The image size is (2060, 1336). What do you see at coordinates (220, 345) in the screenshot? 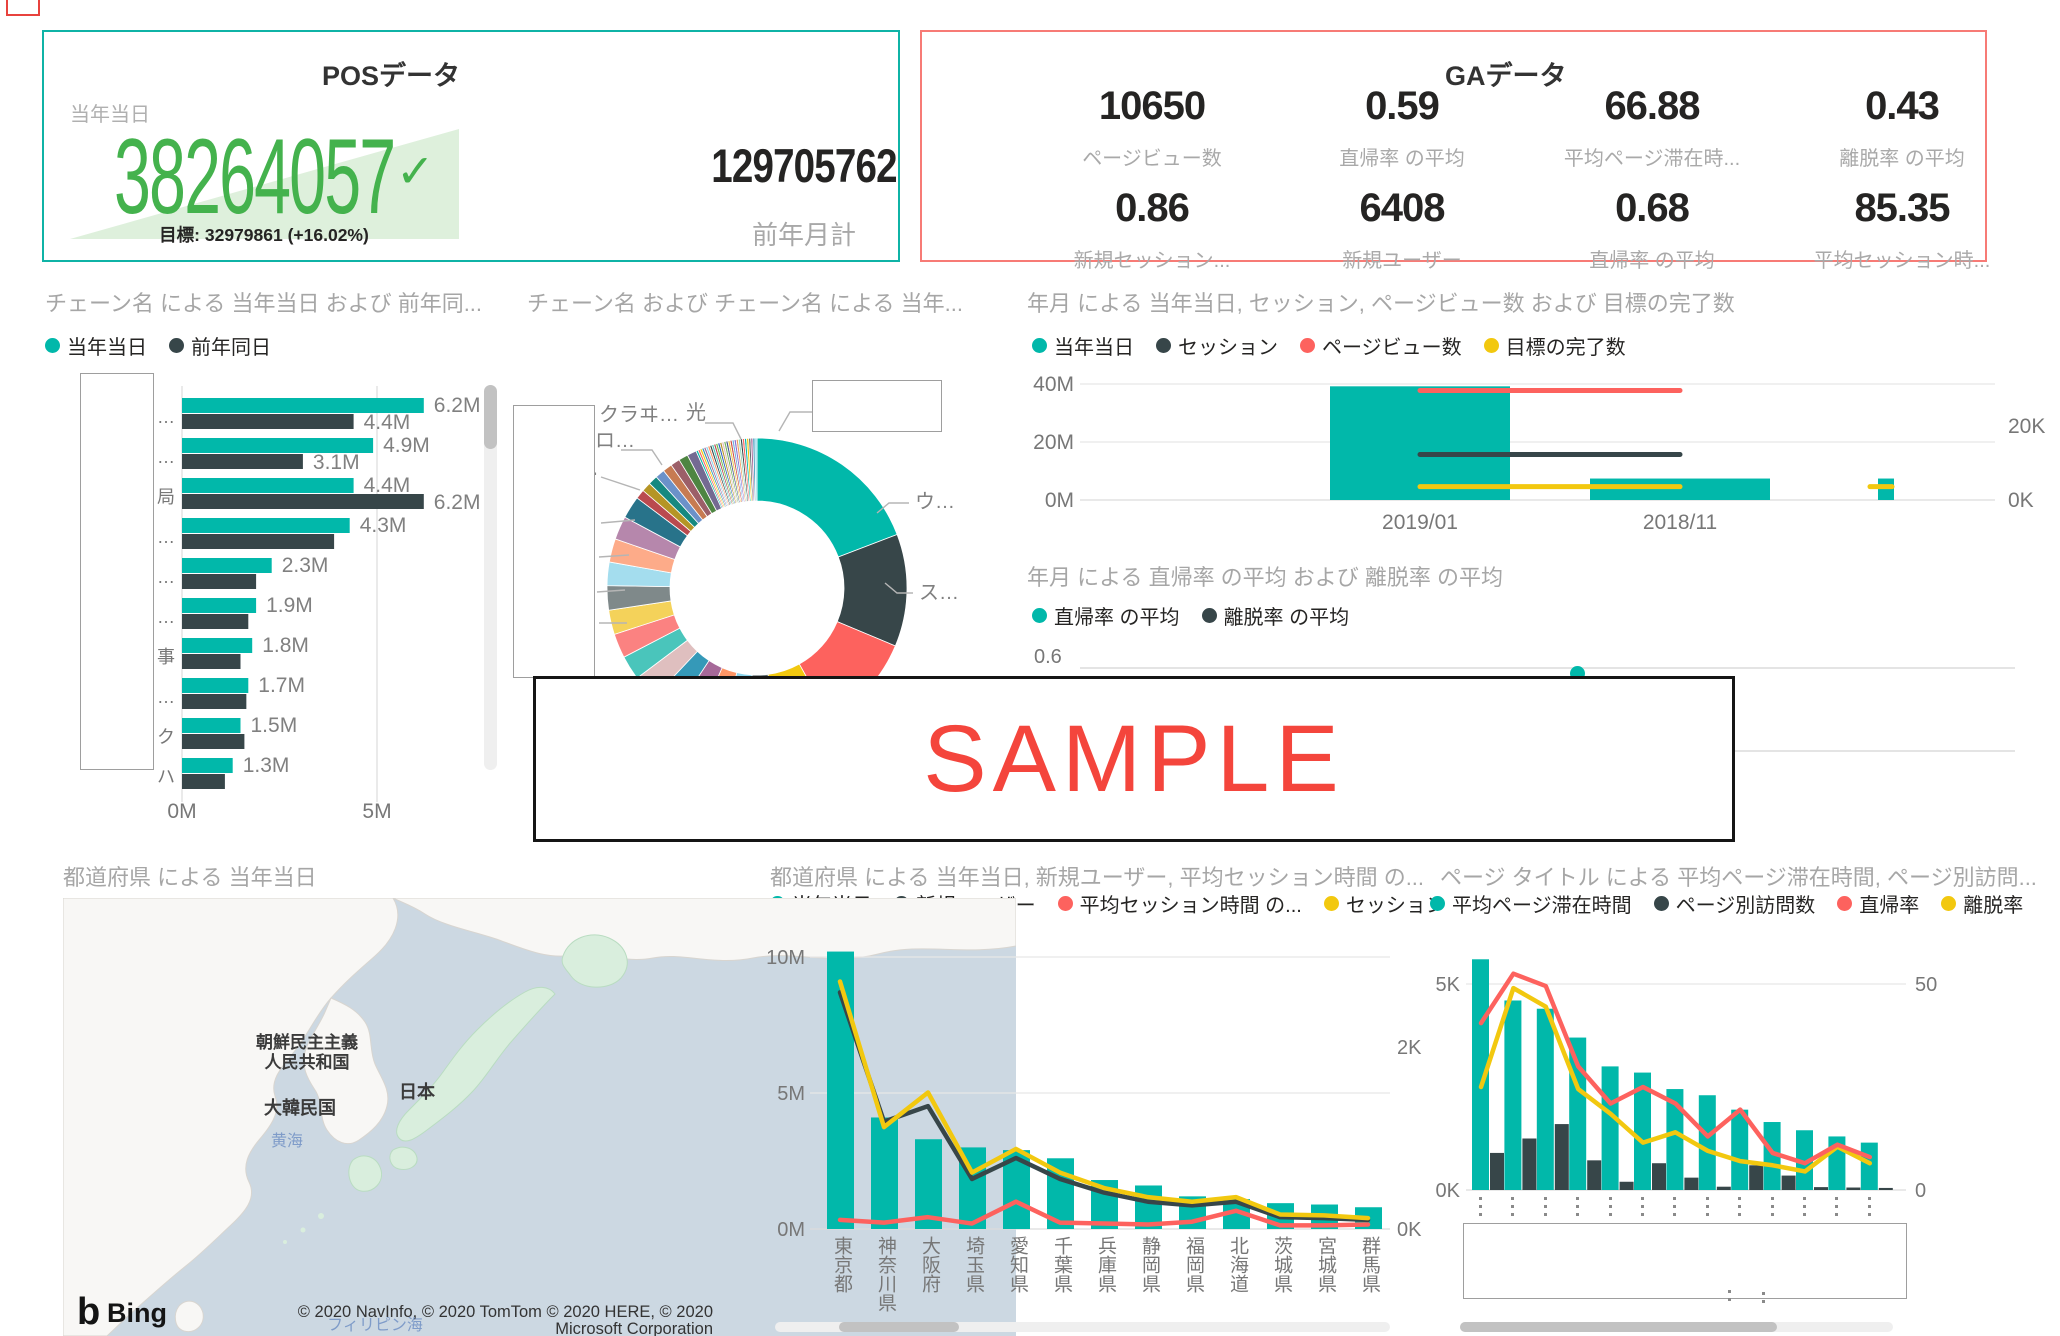
I see `legend-item: 前年同日` at bounding box center [220, 345].